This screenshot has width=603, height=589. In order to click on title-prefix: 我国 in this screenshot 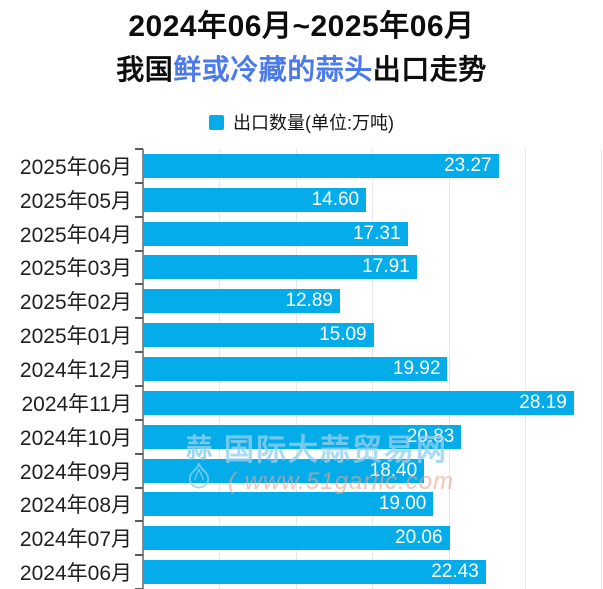, I will do `click(145, 69)`.